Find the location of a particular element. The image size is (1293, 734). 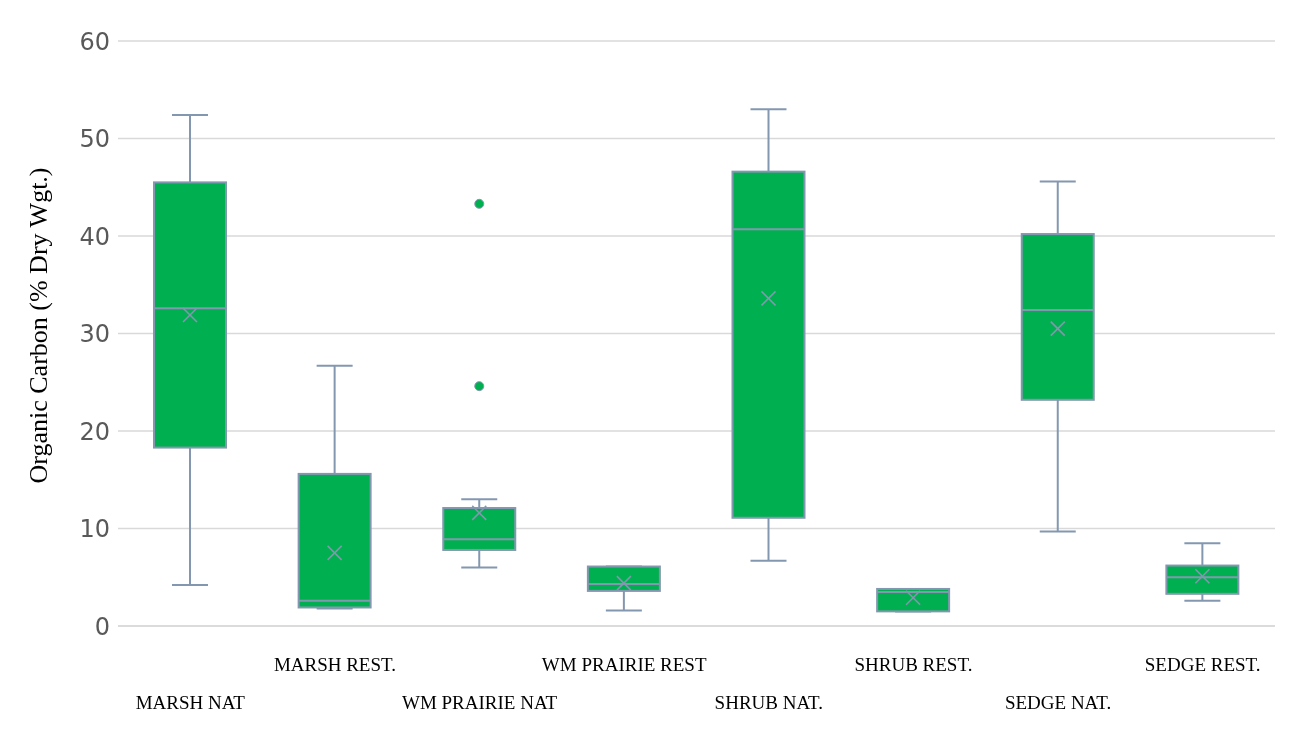

x-tick-label: WM PRAIRIE NAT is located at coordinates (479, 702).